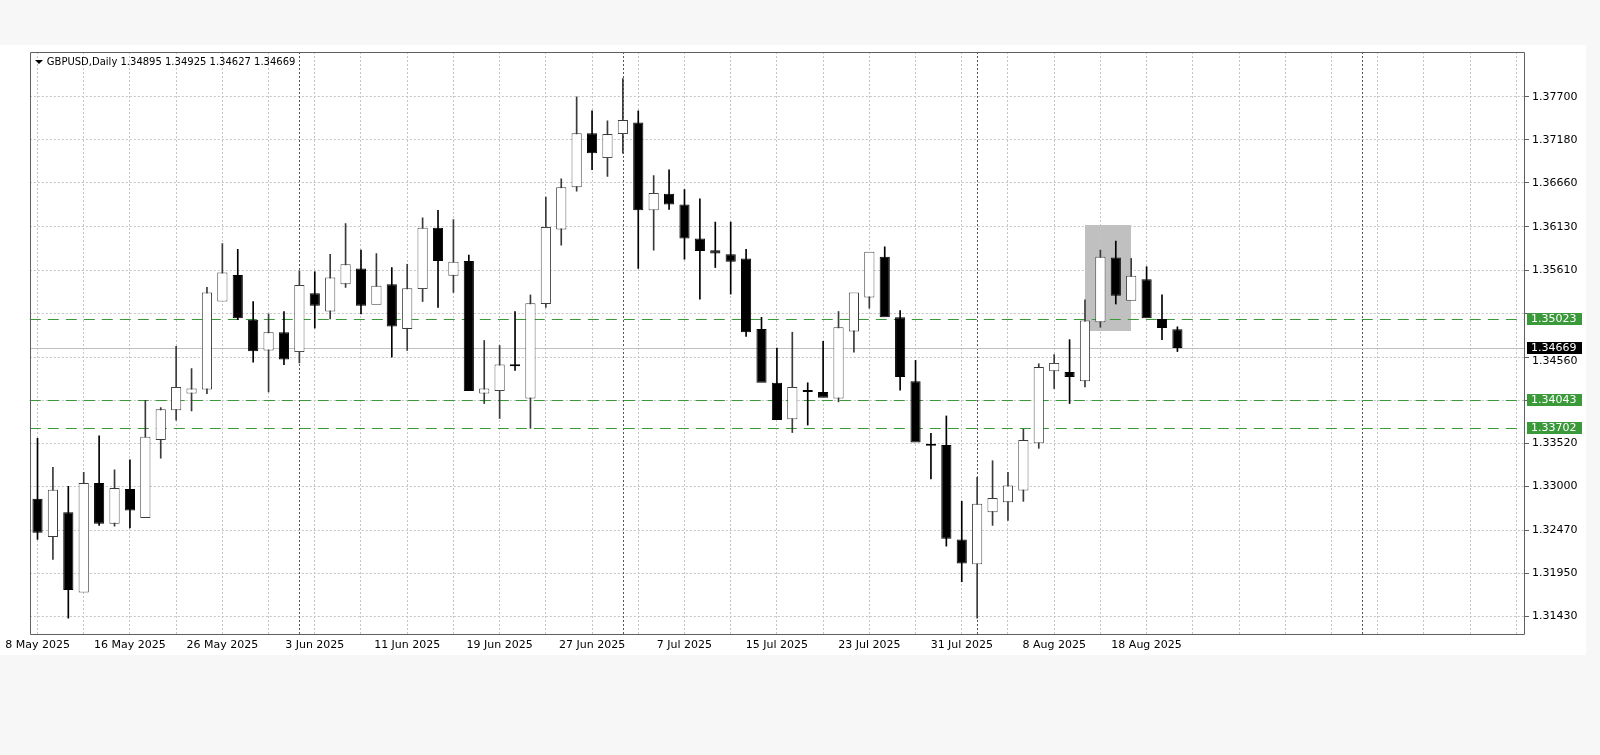 Image resolution: width=1600 pixels, height=755 pixels. What do you see at coordinates (1555, 530) in the screenshot?
I see `y-tick-label: 1.32470` at bounding box center [1555, 530].